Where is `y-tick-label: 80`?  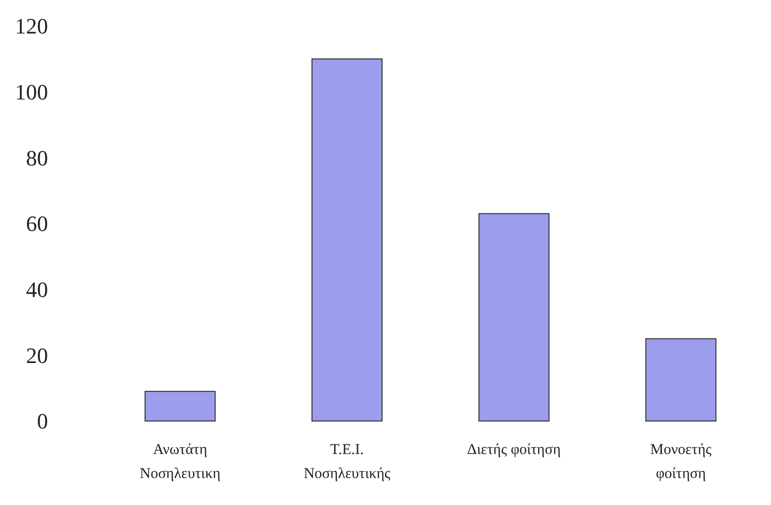
y-tick-label: 80 is located at coordinates (37, 157).